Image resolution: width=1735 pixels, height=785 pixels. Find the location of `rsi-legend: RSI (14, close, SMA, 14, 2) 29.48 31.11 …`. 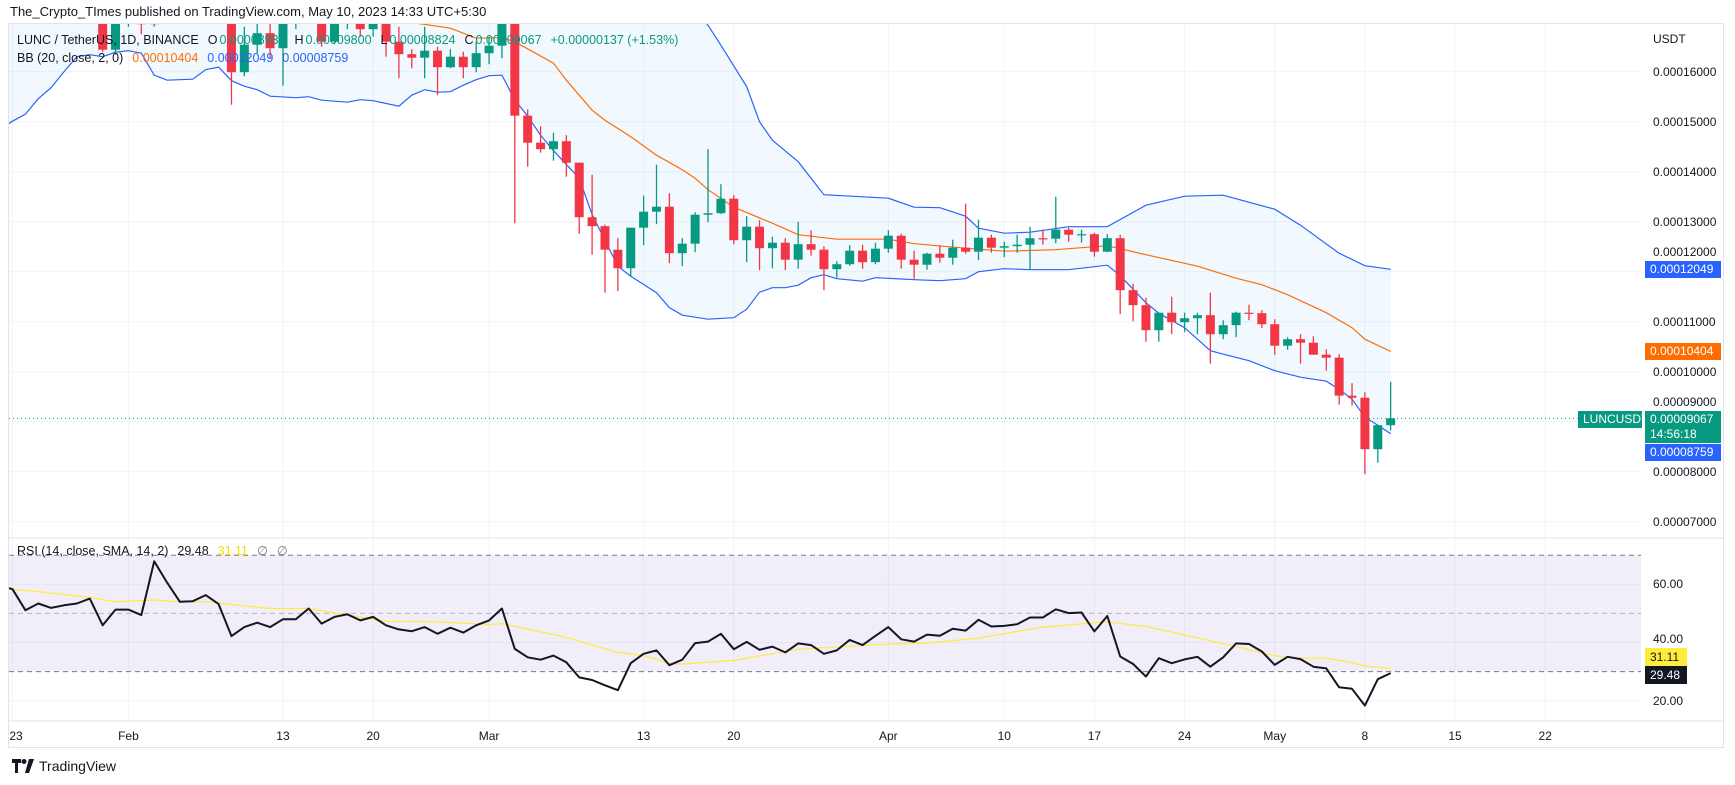

rsi-legend: RSI (14, close, SMA, 14, 2) 29.48 31.11 … is located at coordinates (153, 550).